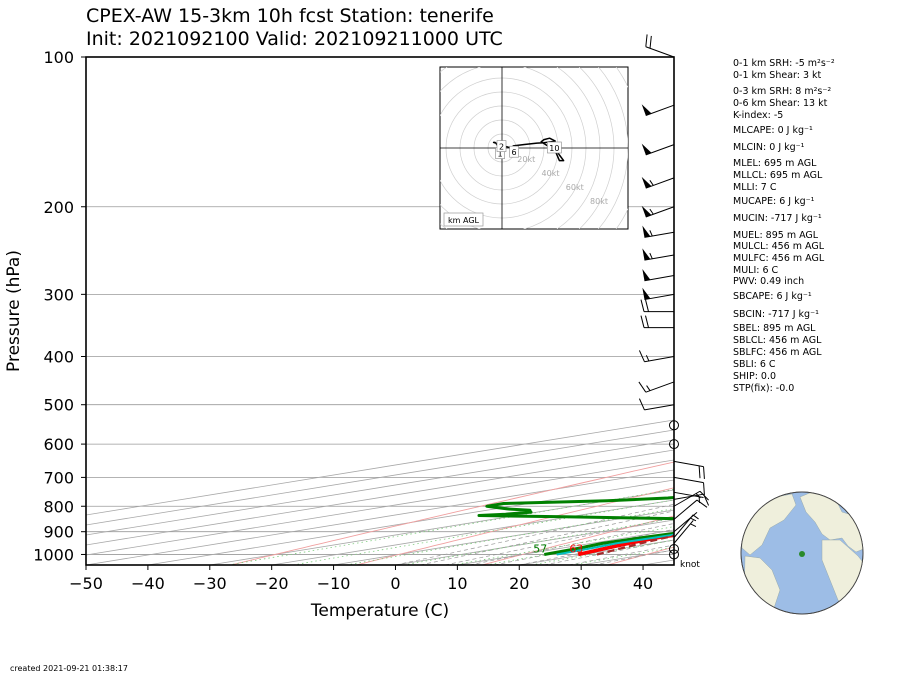 Image resolution: width=906 pixels, height=675 pixels. I want to click on y-axis-label: Pressure (hPa), so click(14, 311).